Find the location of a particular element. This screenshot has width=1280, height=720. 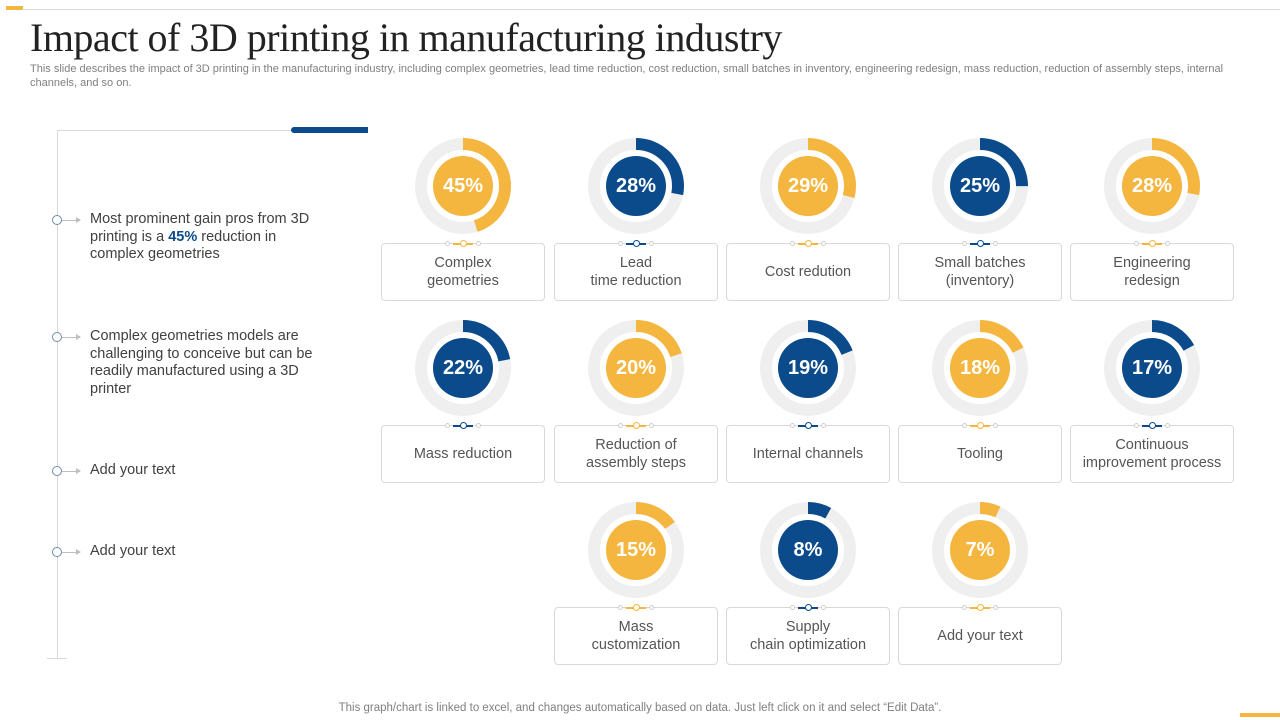

donut-label-card: Tooling is located at coordinates (980, 454).